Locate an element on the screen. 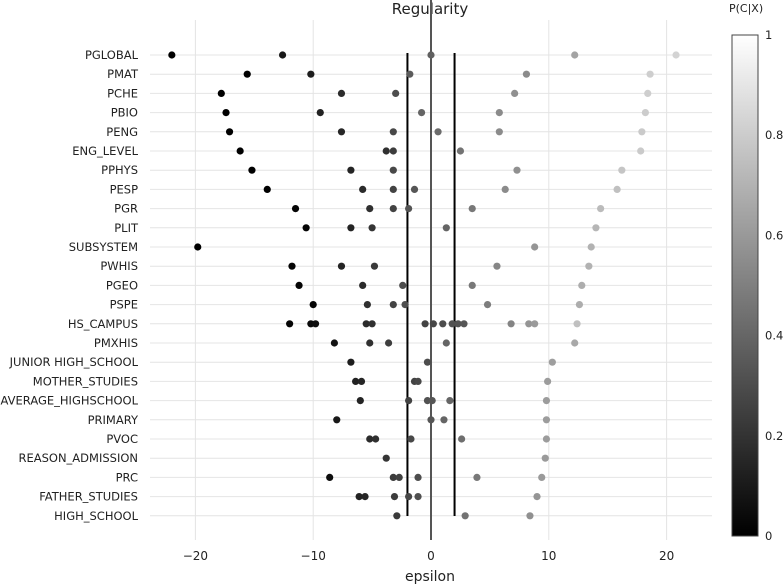 The height and width of the screenshot is (588, 784). x-tick-label: −20 is located at coordinates (195, 556).